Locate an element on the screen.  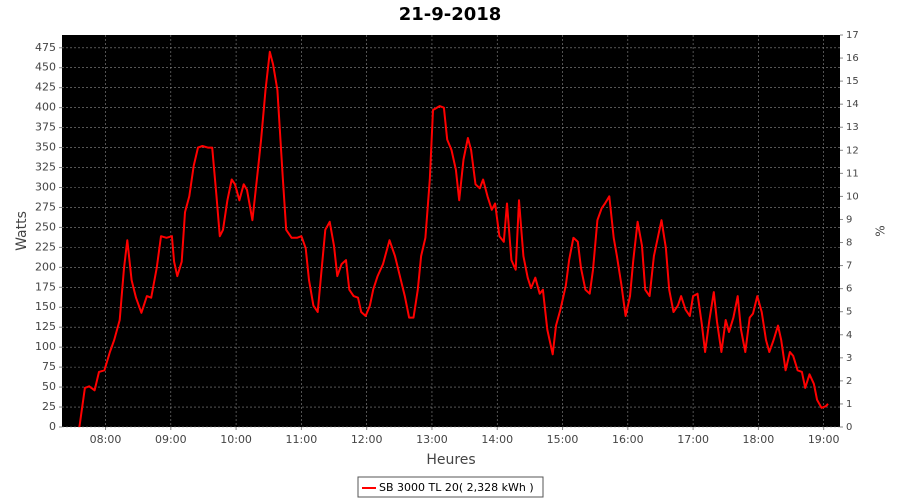
y2-tick-label: 0 is located at coordinates (849, 427).